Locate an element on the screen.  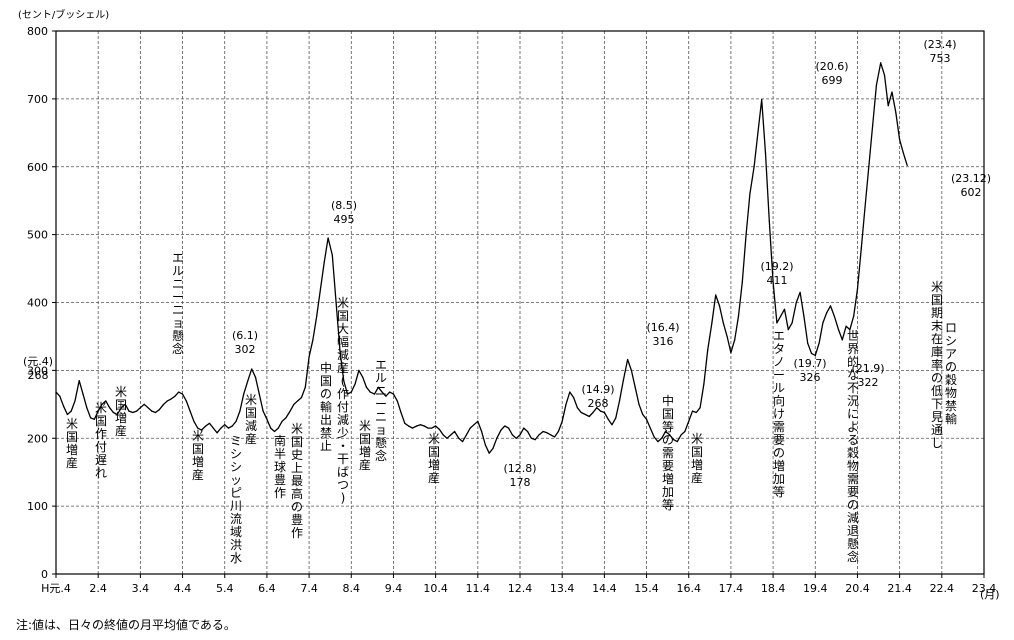
x-tick-label: 15.4 is located at coordinates (646, 588).